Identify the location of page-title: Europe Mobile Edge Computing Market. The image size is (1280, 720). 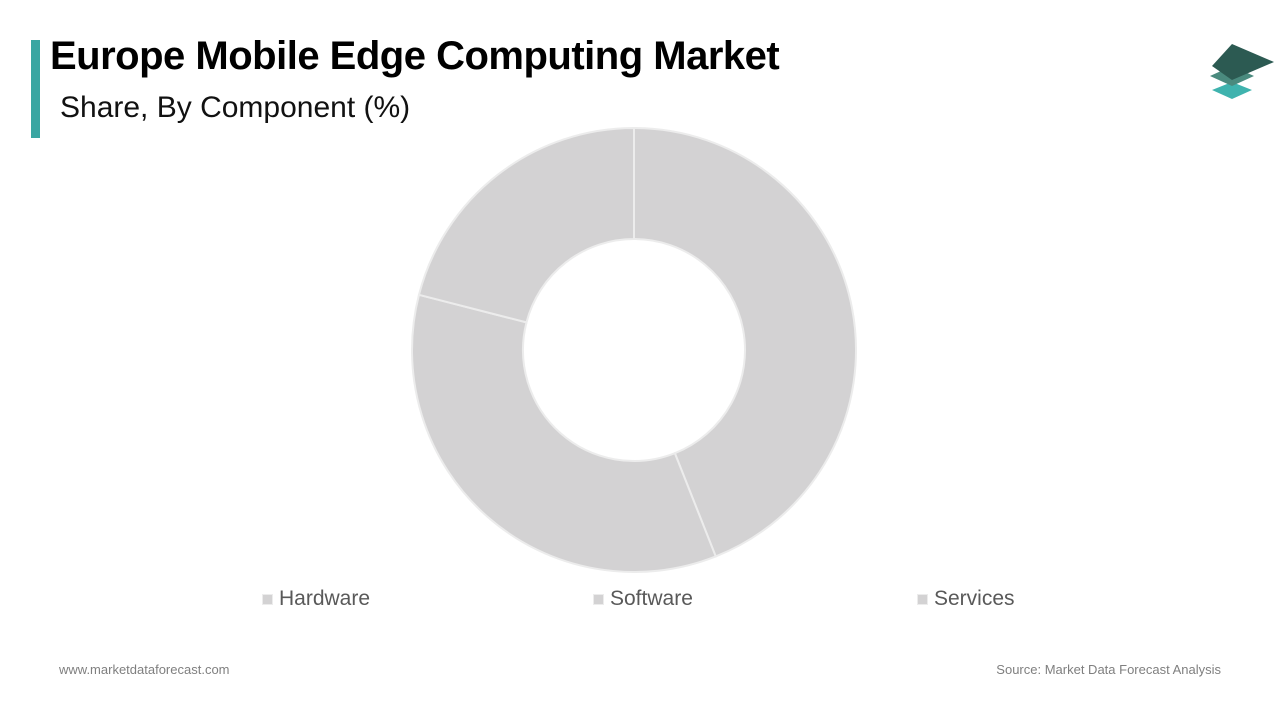
(415, 56).